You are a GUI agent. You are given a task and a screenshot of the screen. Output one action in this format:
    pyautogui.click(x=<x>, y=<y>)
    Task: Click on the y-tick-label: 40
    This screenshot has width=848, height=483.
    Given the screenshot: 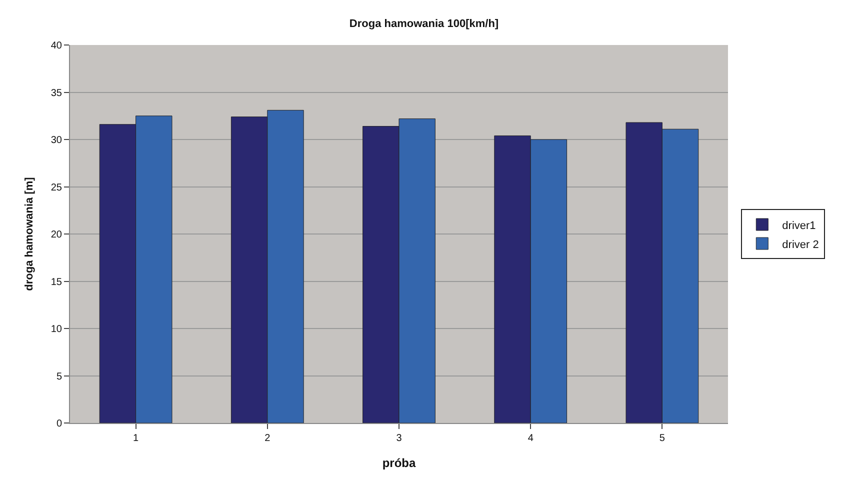 What is the action you would take?
    pyautogui.click(x=56, y=46)
    